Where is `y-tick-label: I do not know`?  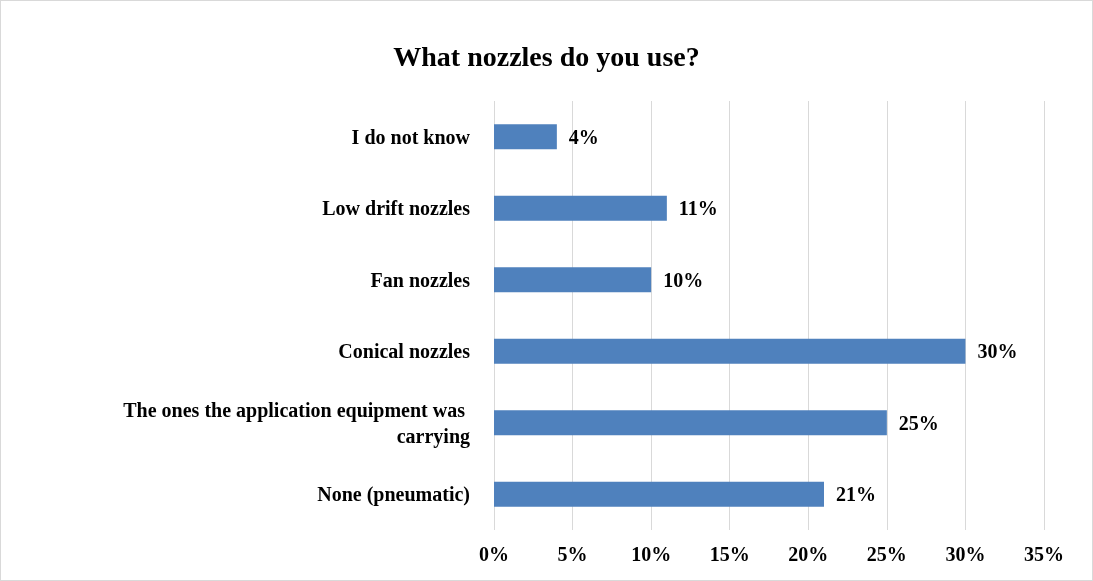
y-tick-label: I do not know is located at coordinates (411, 136).